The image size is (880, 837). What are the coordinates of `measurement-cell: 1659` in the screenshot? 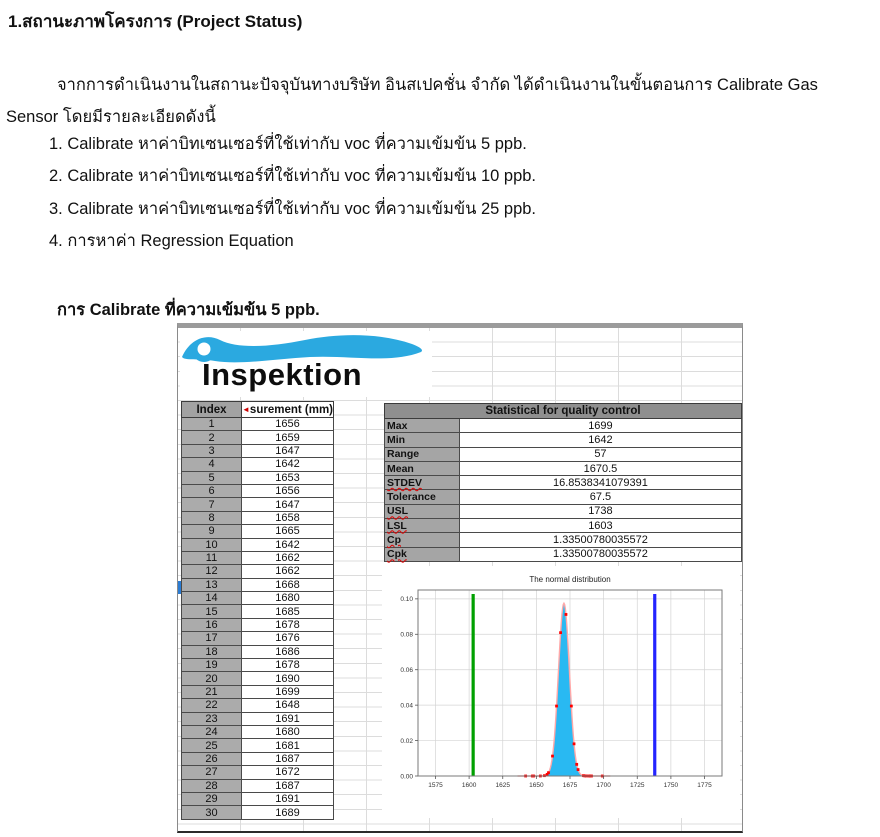 It's located at (287, 437).